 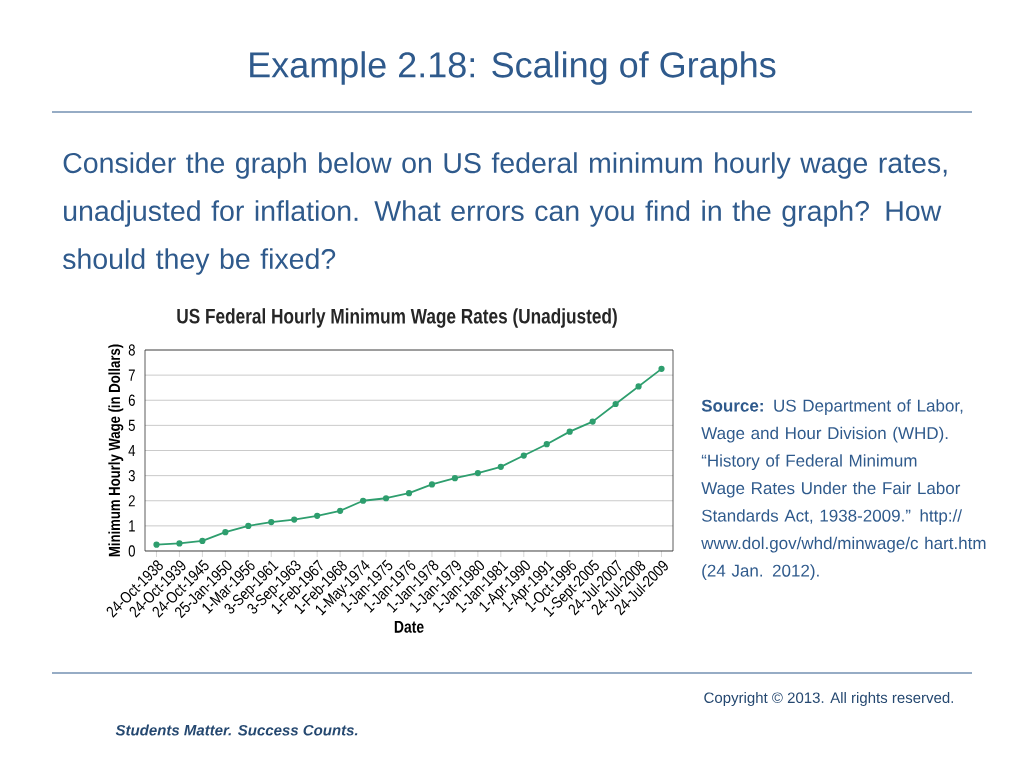 I want to click on y-tick-label: 6, so click(x=131, y=400).